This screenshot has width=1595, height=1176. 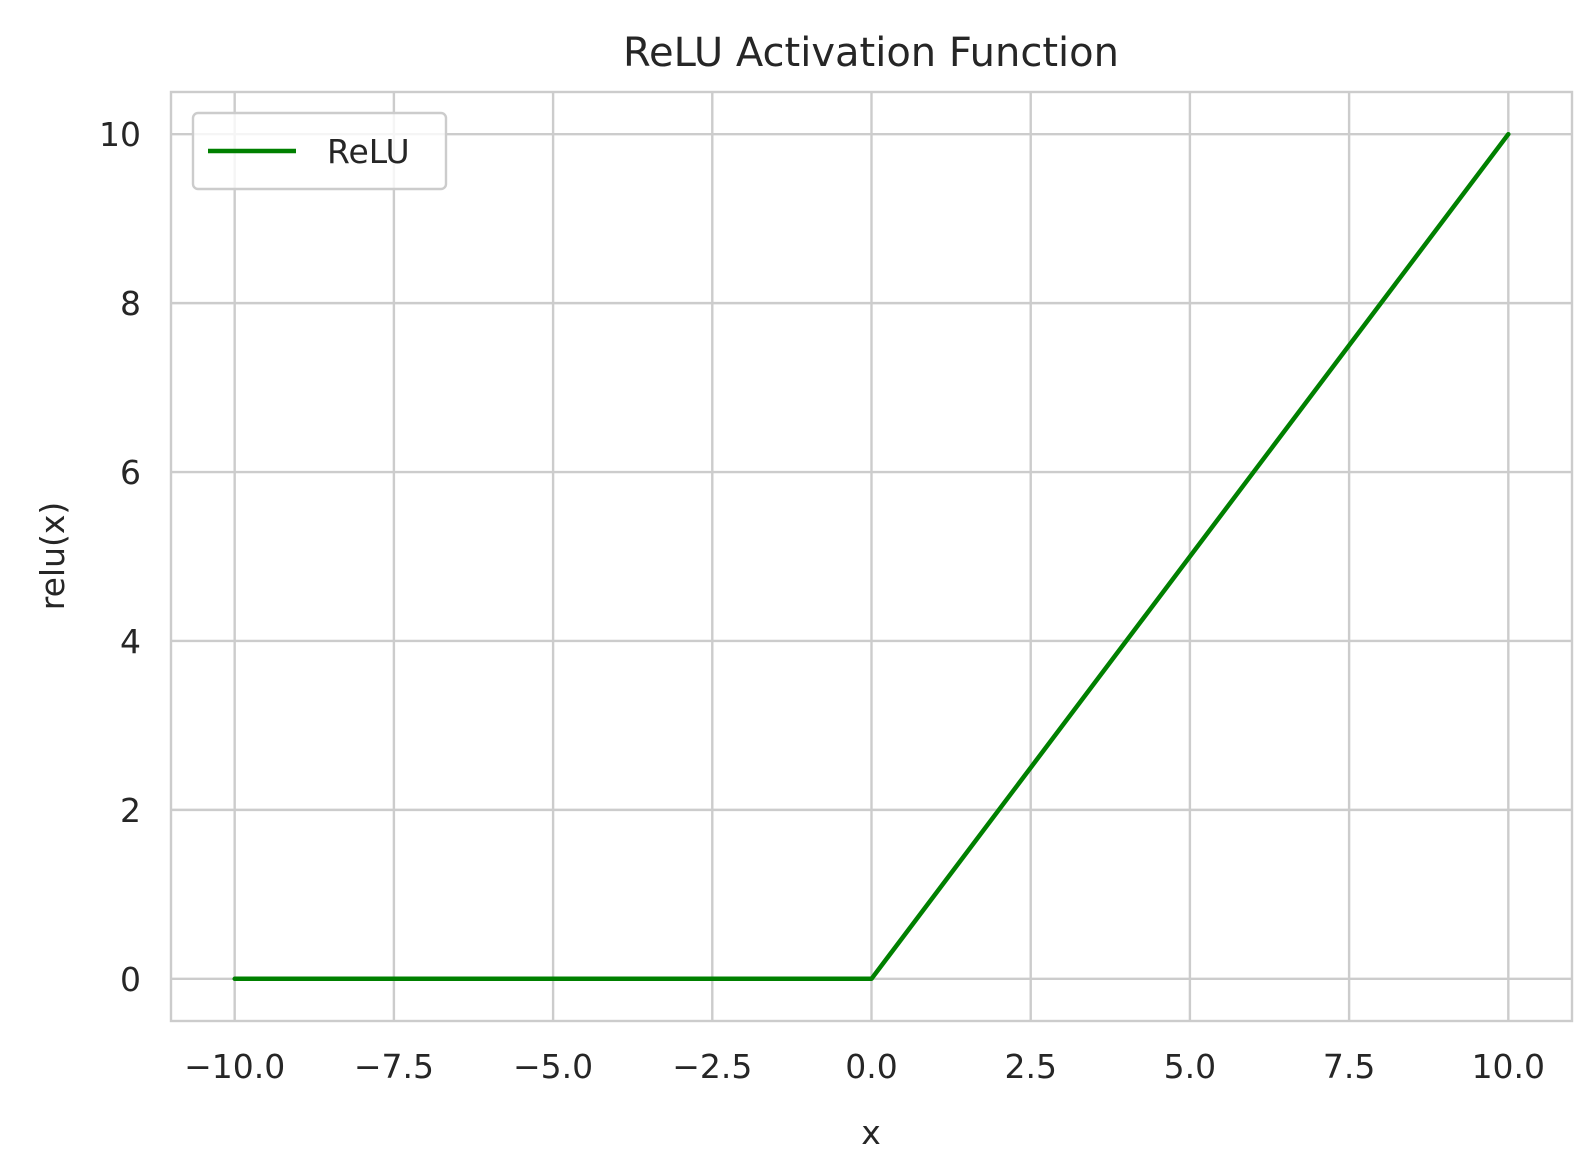 What do you see at coordinates (130, 979) in the screenshot?
I see `y-tick-label: 0` at bounding box center [130, 979].